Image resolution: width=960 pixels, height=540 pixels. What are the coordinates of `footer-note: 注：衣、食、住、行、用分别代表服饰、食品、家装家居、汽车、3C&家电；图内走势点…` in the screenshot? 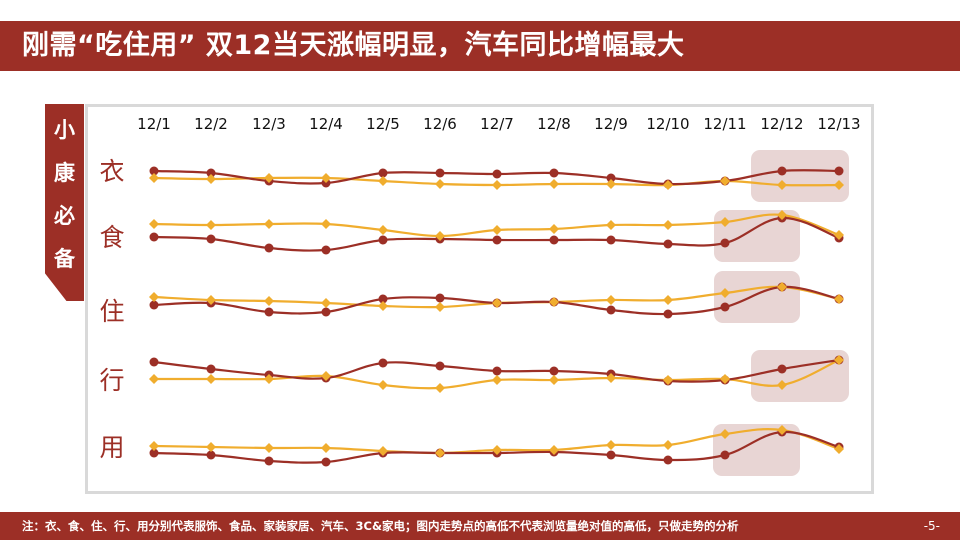 It's located at (380, 526).